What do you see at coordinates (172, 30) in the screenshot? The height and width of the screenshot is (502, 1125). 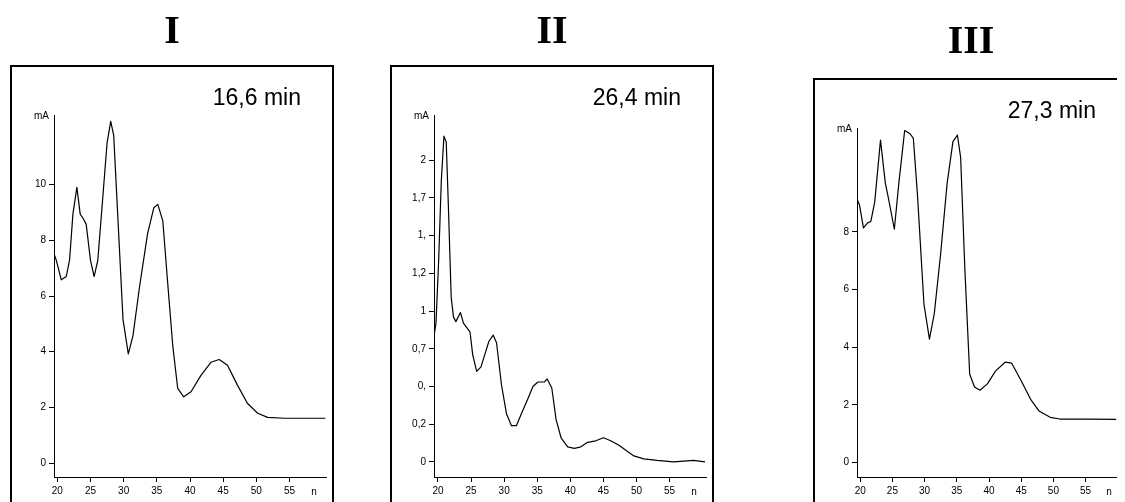 I see `chart-title: I` at bounding box center [172, 30].